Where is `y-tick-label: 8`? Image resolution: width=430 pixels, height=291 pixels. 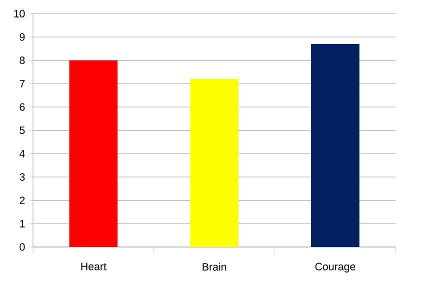
y-tick-label: 8 is located at coordinates (22, 60).